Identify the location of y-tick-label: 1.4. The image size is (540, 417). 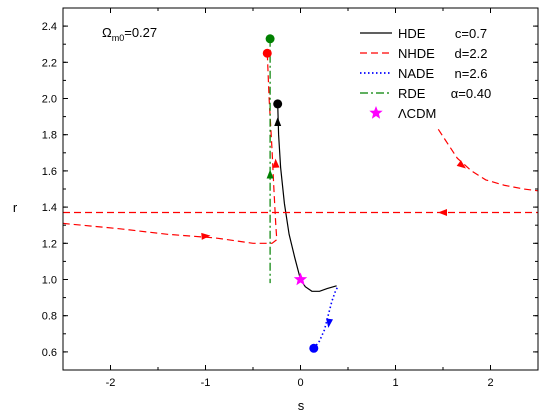
(49, 208).